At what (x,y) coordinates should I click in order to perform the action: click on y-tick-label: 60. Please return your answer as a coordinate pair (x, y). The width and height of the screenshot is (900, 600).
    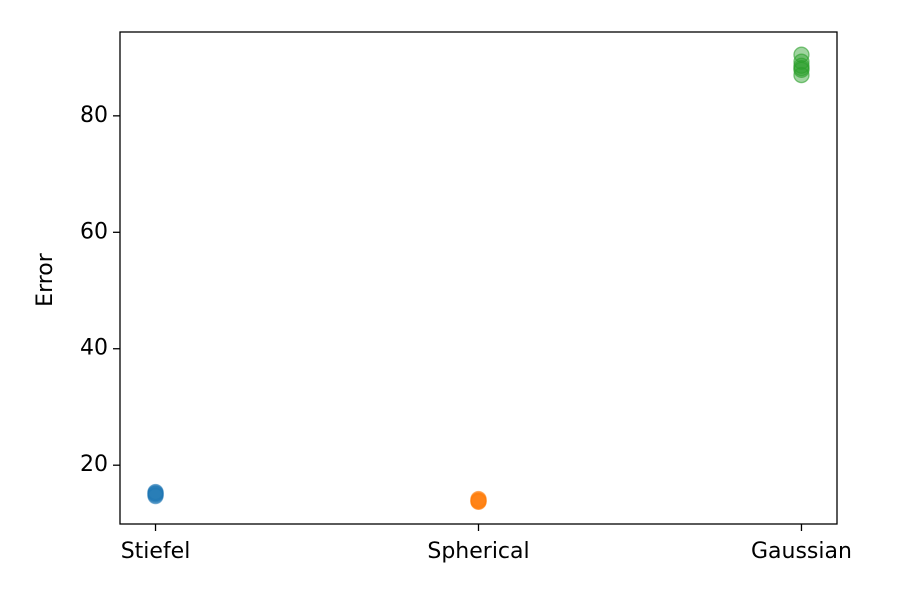
    Looking at the image, I should click on (94, 231).